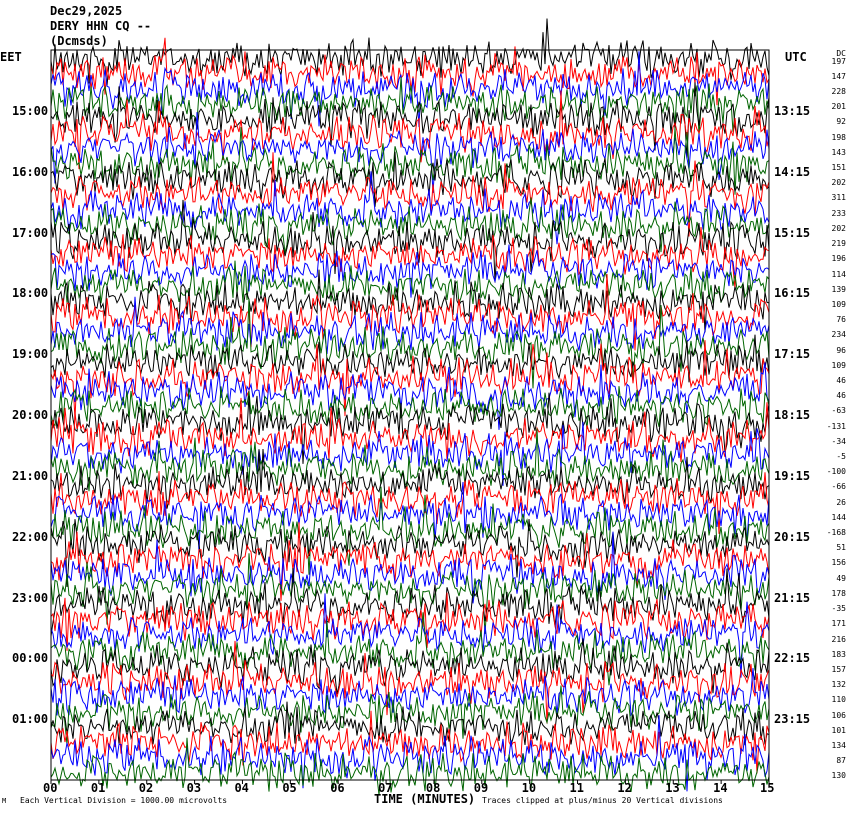 Image resolution: width=850 pixels, height=814 pixels. Describe the element at coordinates (576, 788) in the screenshot. I see `x-tick-label: 11` at that location.